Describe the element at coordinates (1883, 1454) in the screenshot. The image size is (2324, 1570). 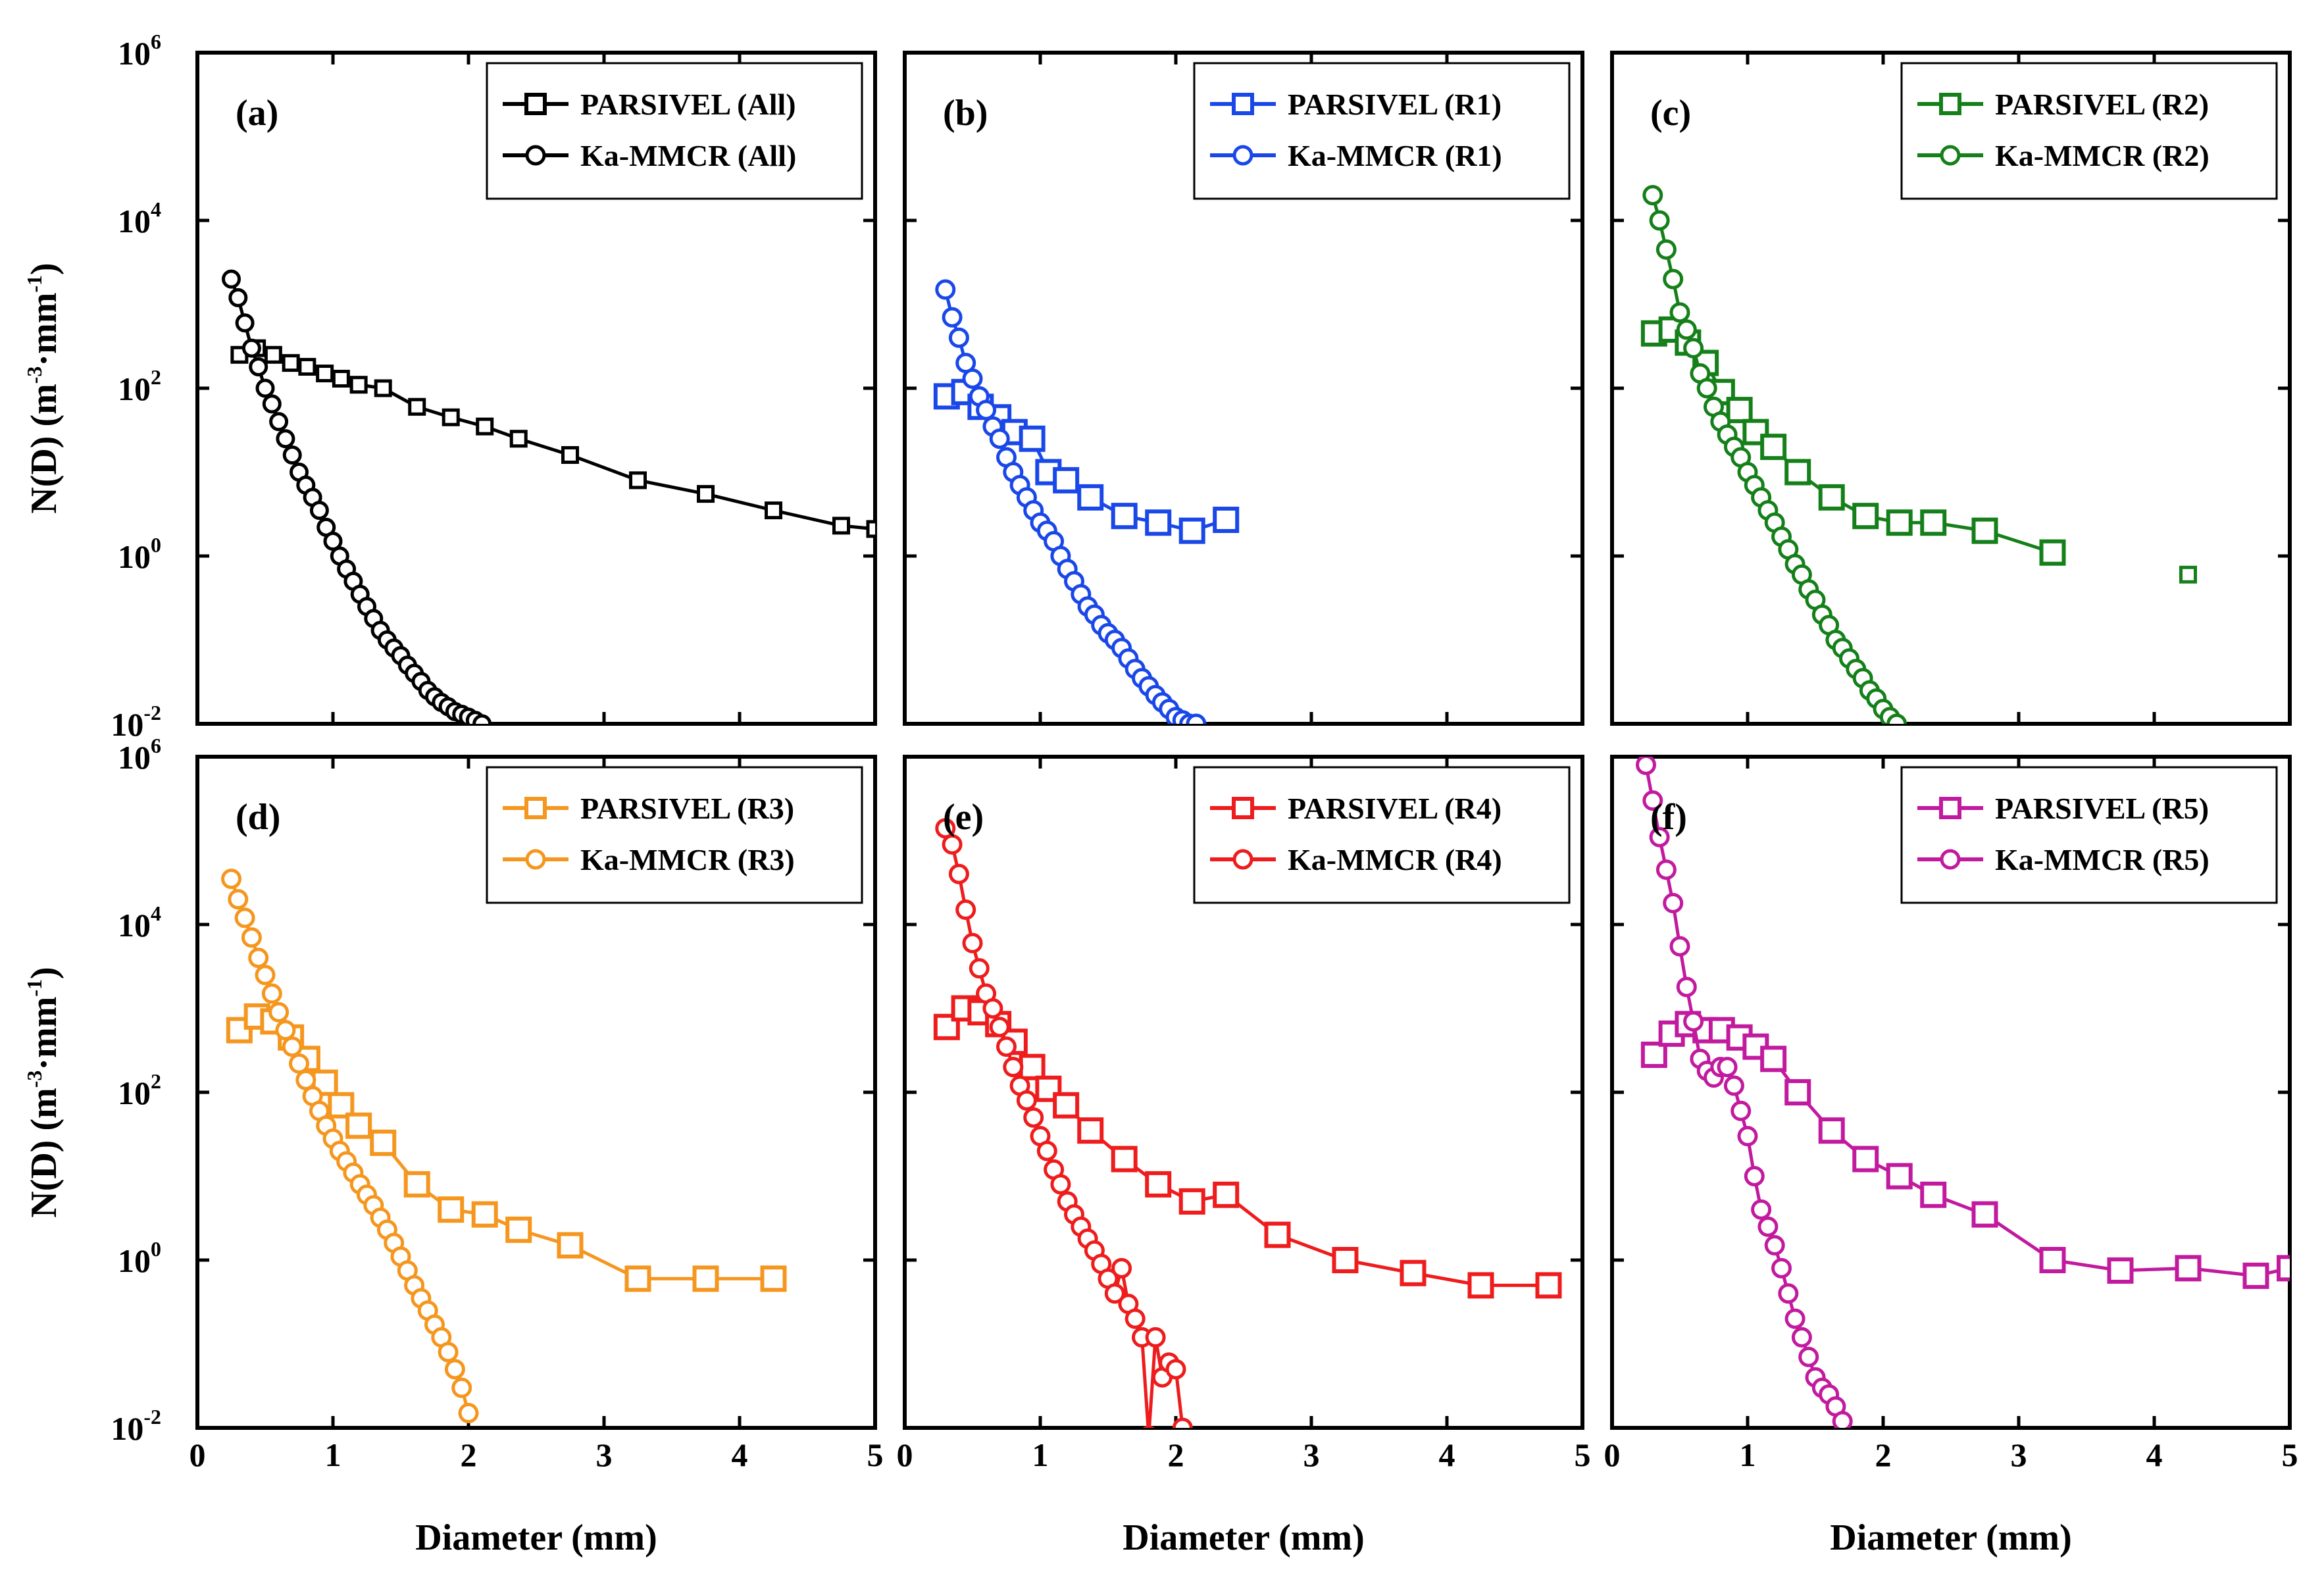
I see `x-tick-label: 2` at that location.